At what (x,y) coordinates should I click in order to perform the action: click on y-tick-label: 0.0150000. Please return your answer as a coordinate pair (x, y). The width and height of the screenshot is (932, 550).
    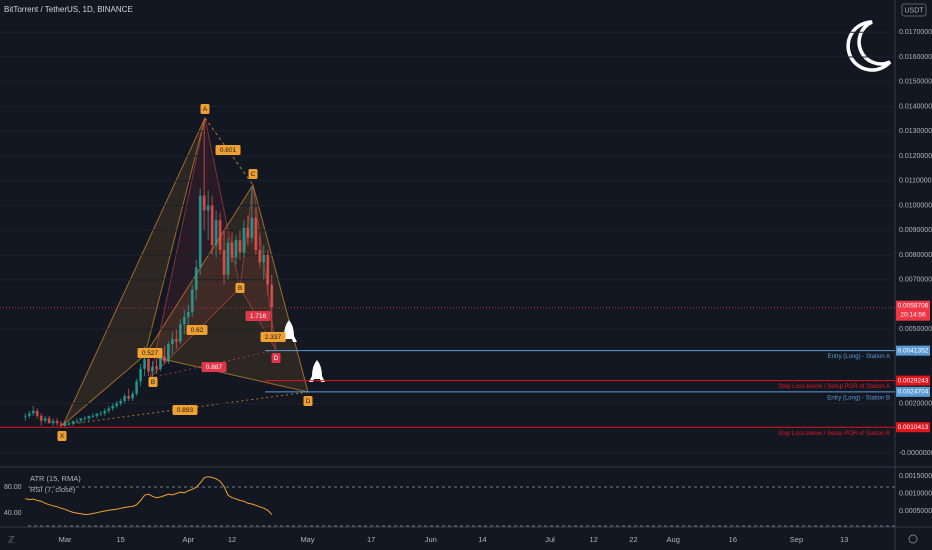
    Looking at the image, I should click on (915, 82).